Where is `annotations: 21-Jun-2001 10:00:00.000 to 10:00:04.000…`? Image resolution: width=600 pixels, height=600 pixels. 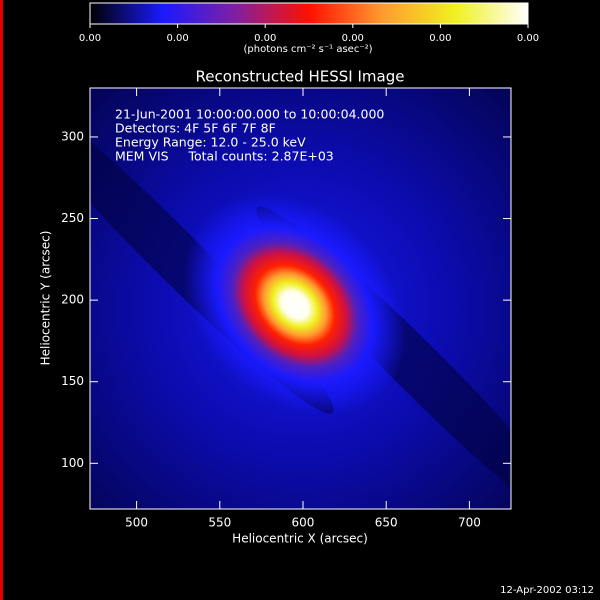
annotations: 21-Jun-2001 10:00:00.000 to 10:00:04.000… is located at coordinates (249, 135).